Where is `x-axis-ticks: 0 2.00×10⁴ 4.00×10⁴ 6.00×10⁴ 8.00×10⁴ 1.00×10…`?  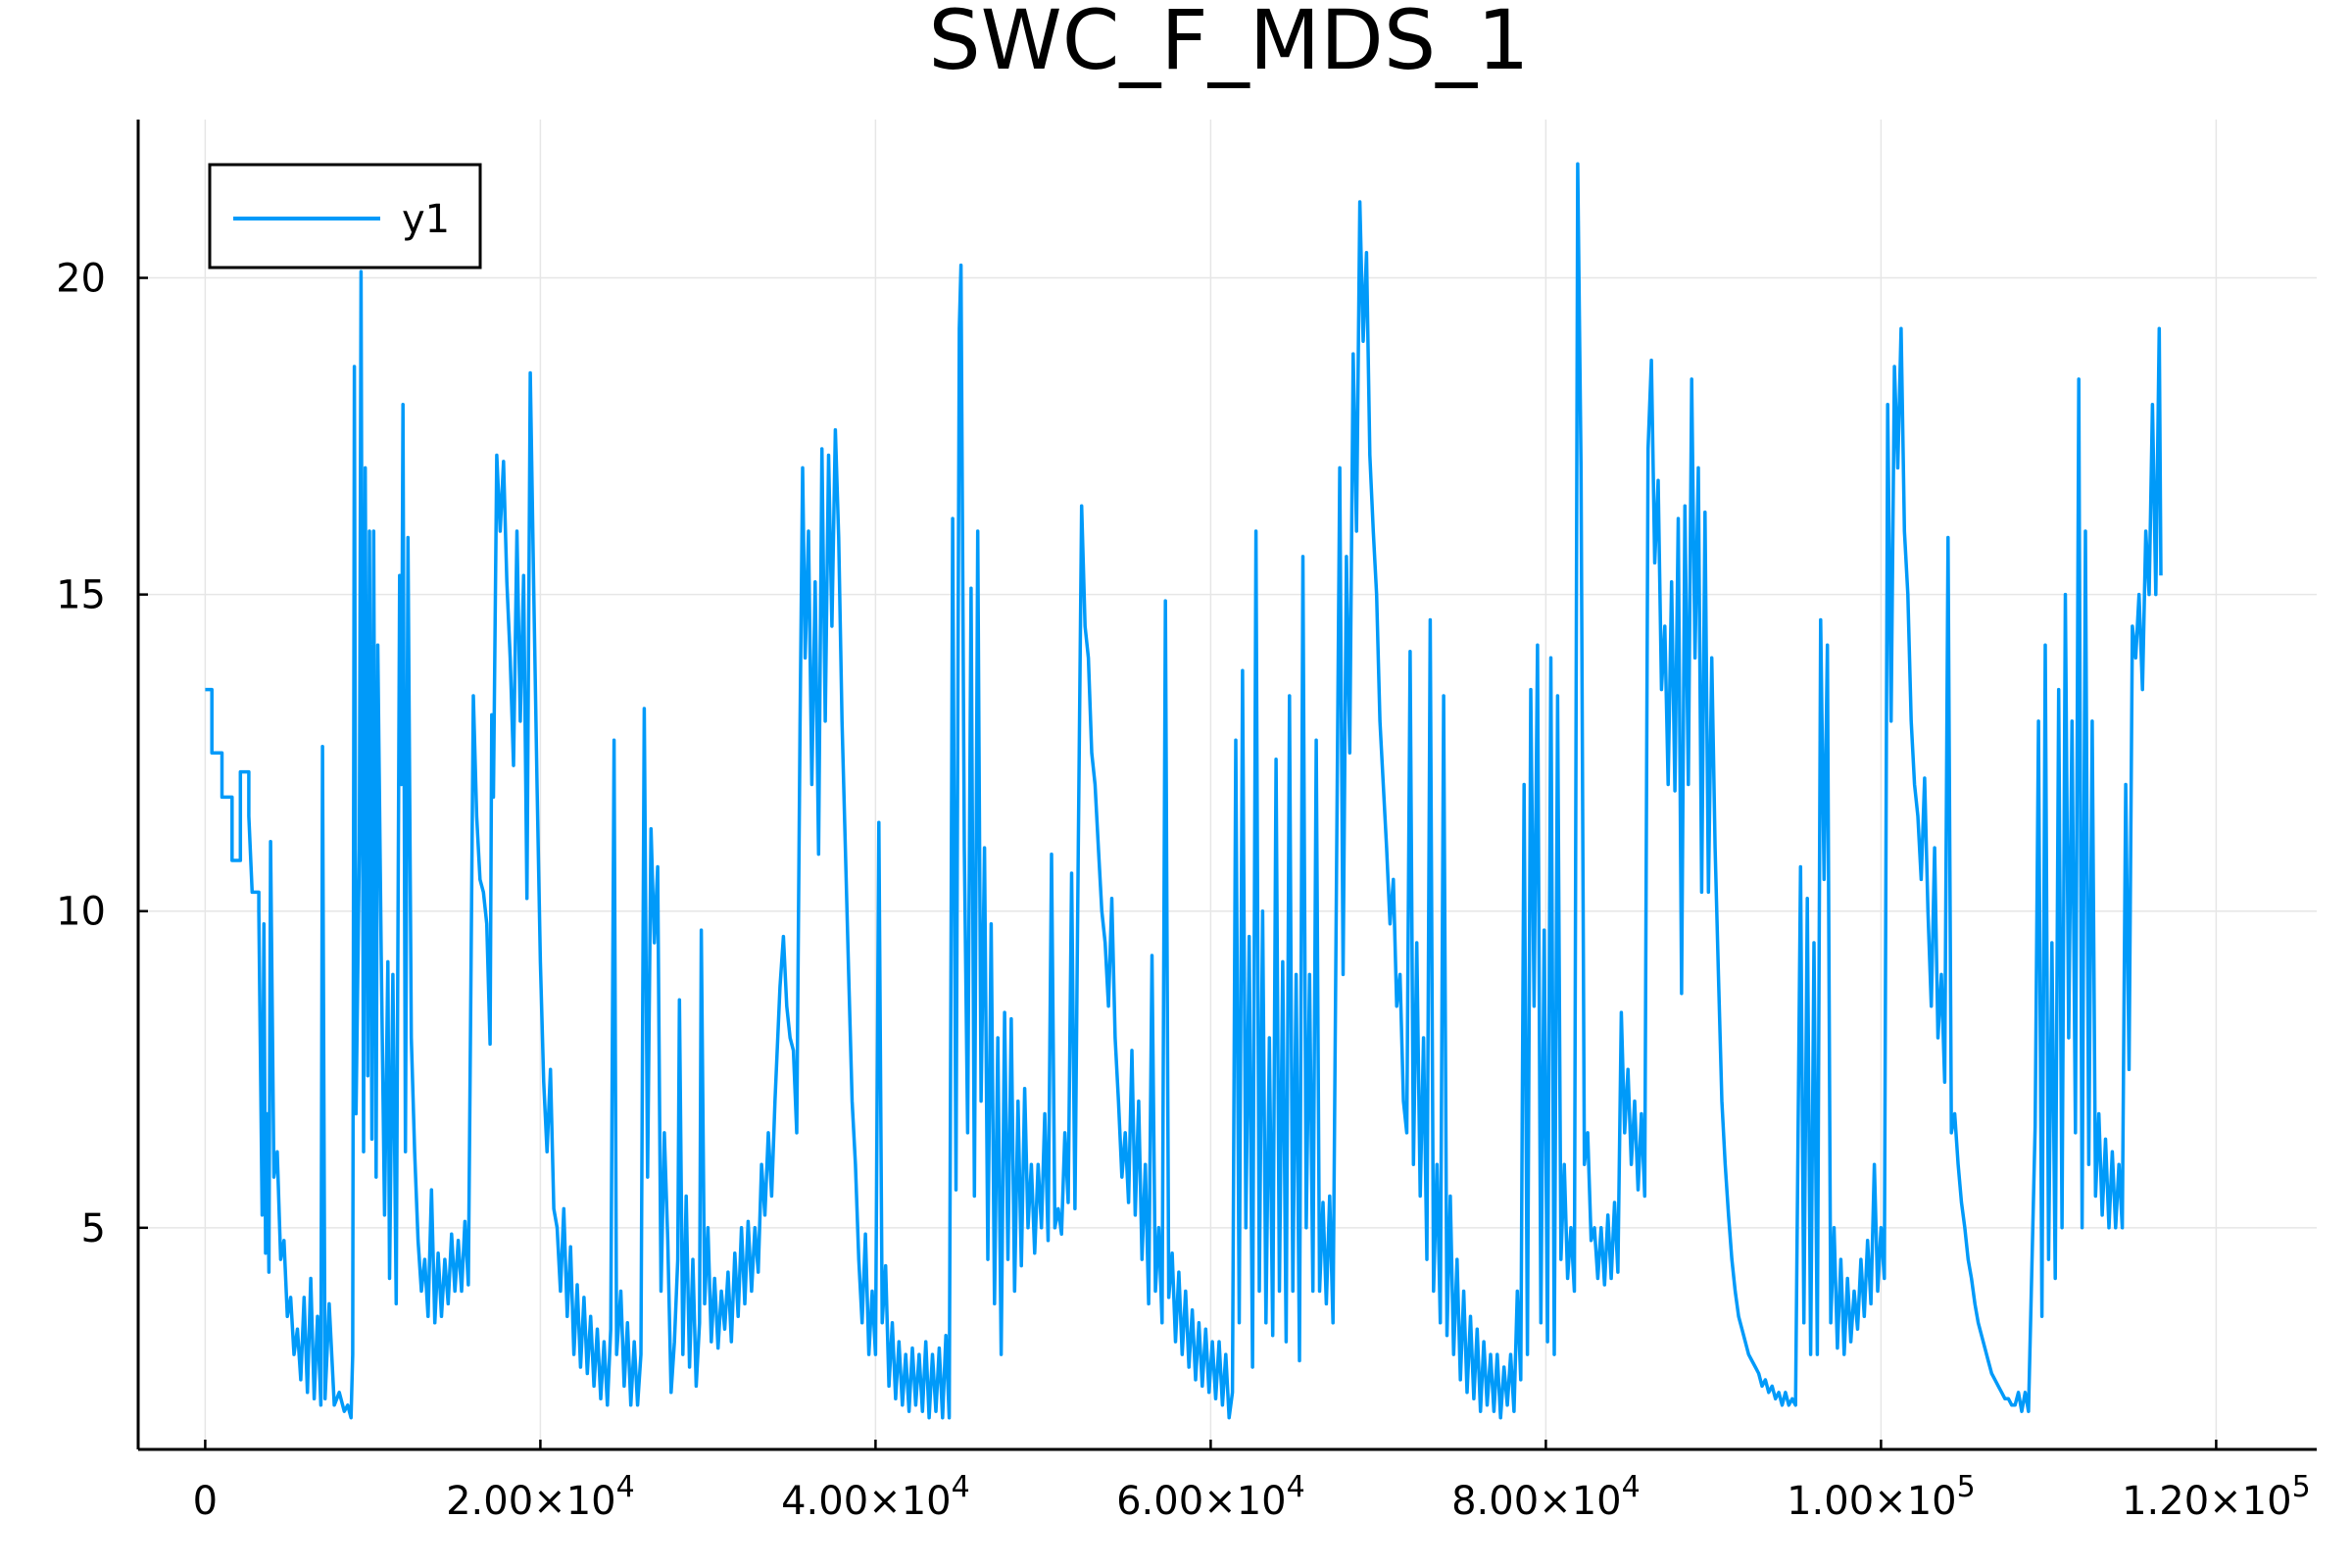
x-axis-ticks: 0 2.00×10⁴ 4.00×10⁴ 6.00×10⁴ 8.00×10⁴ 1.00×10… is located at coordinates (1252, 1482).